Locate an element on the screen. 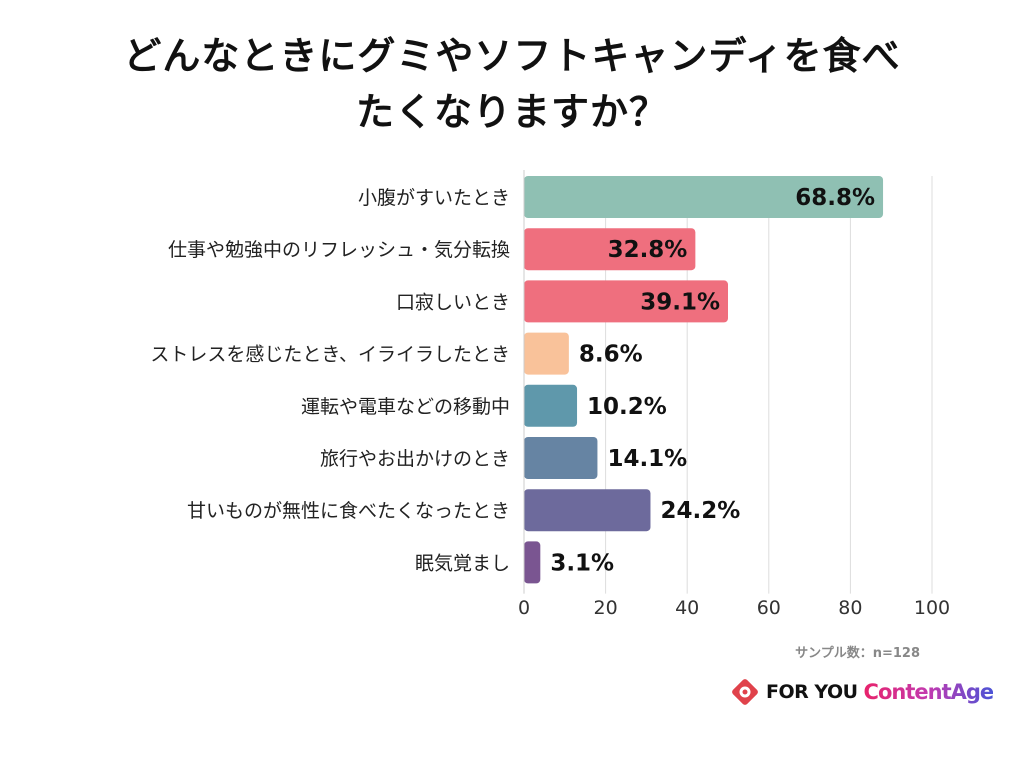 Image resolution: width=1024 pixels, height=768 pixels. category-label-5: 旅行やお出かけのとき is located at coordinates (415, 459).